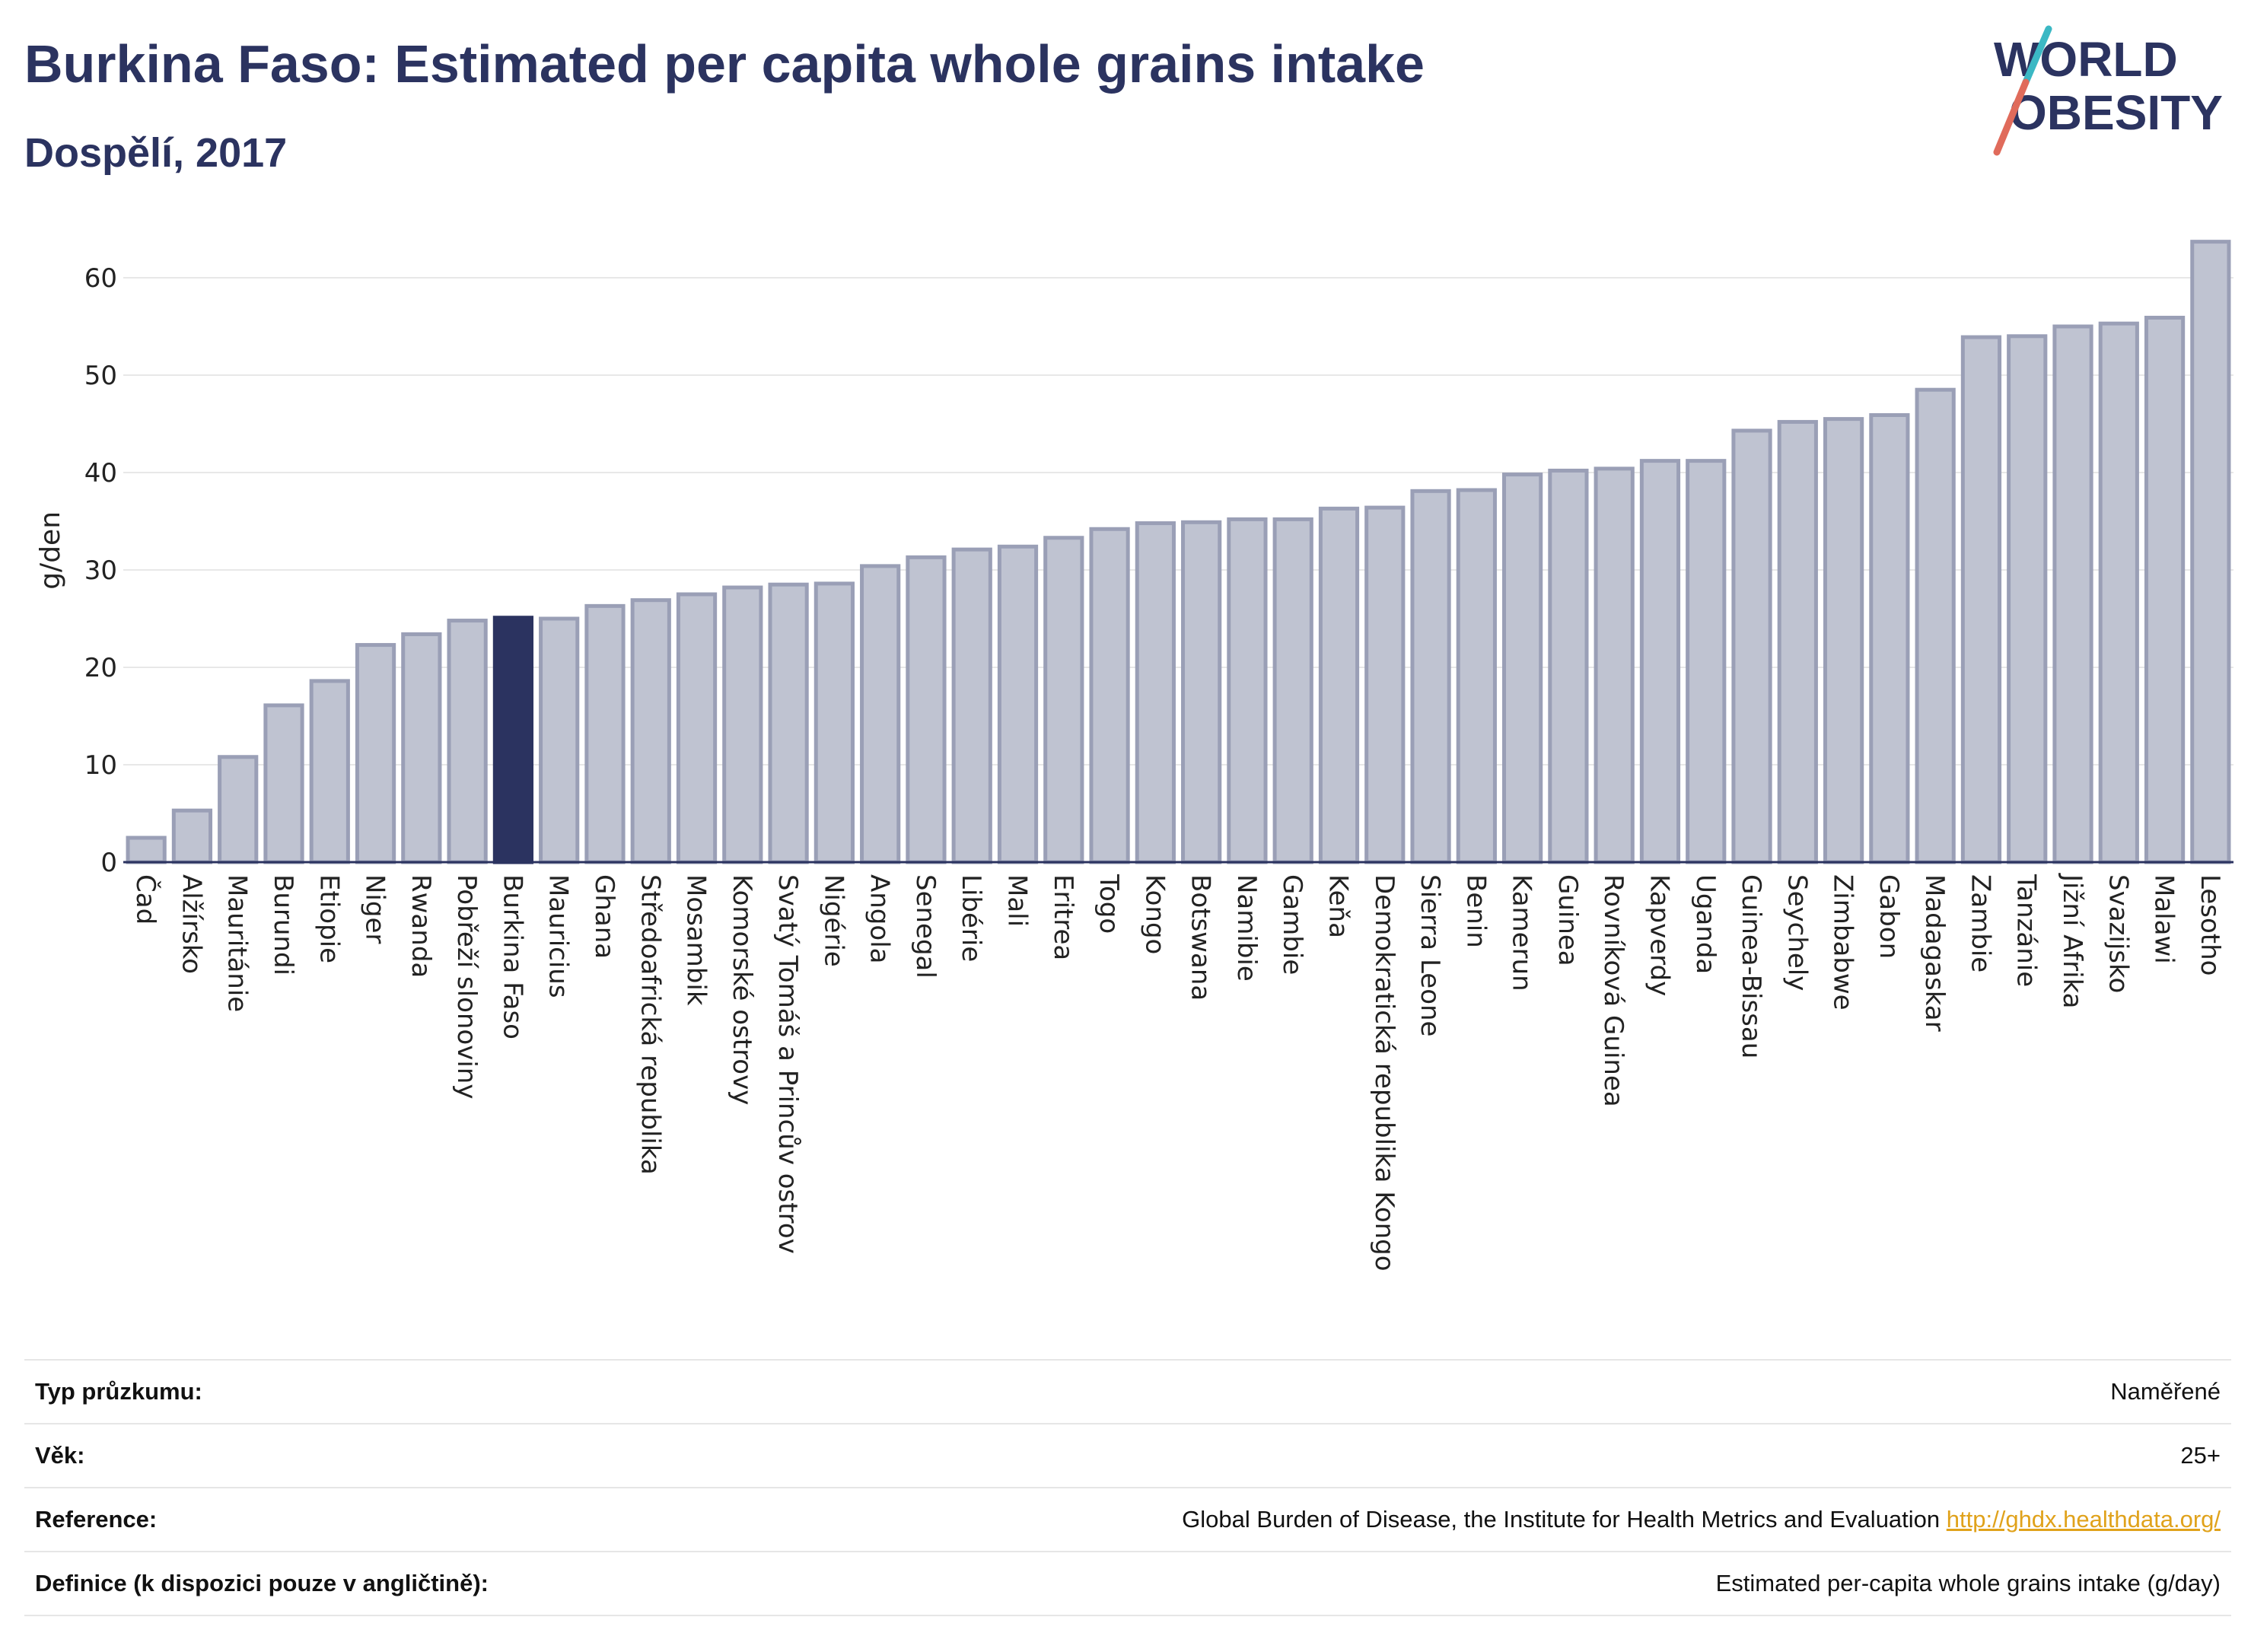 The image size is (2251, 1652). What do you see at coordinates (1934, 953) in the screenshot?
I see `x-category-label: Madagaskar` at bounding box center [1934, 953].